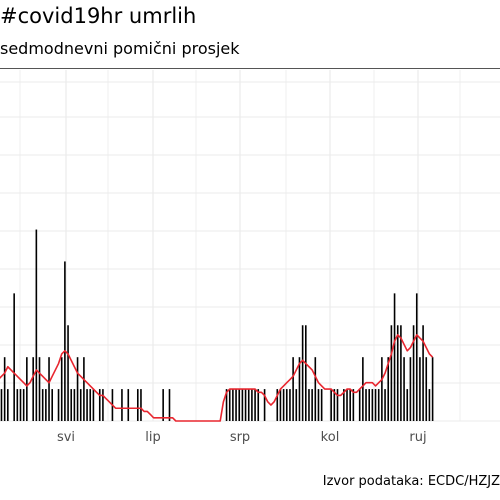  Describe the element at coordinates (417, 437) in the screenshot. I see `x-tick-label: ruj` at that location.